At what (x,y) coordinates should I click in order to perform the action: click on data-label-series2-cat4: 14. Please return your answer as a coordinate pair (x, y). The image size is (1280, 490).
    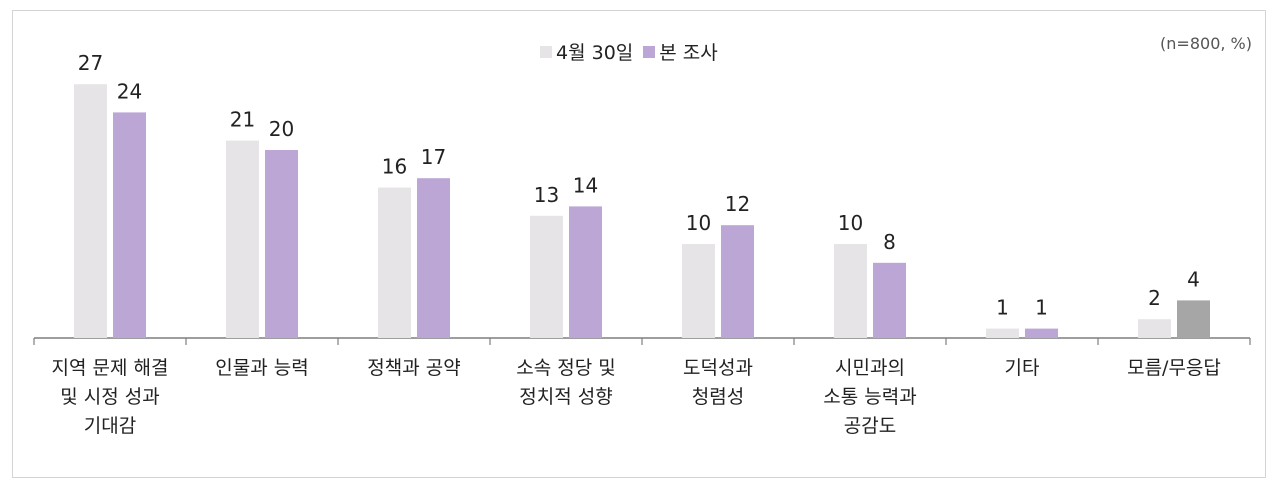
    Looking at the image, I should click on (585, 185).